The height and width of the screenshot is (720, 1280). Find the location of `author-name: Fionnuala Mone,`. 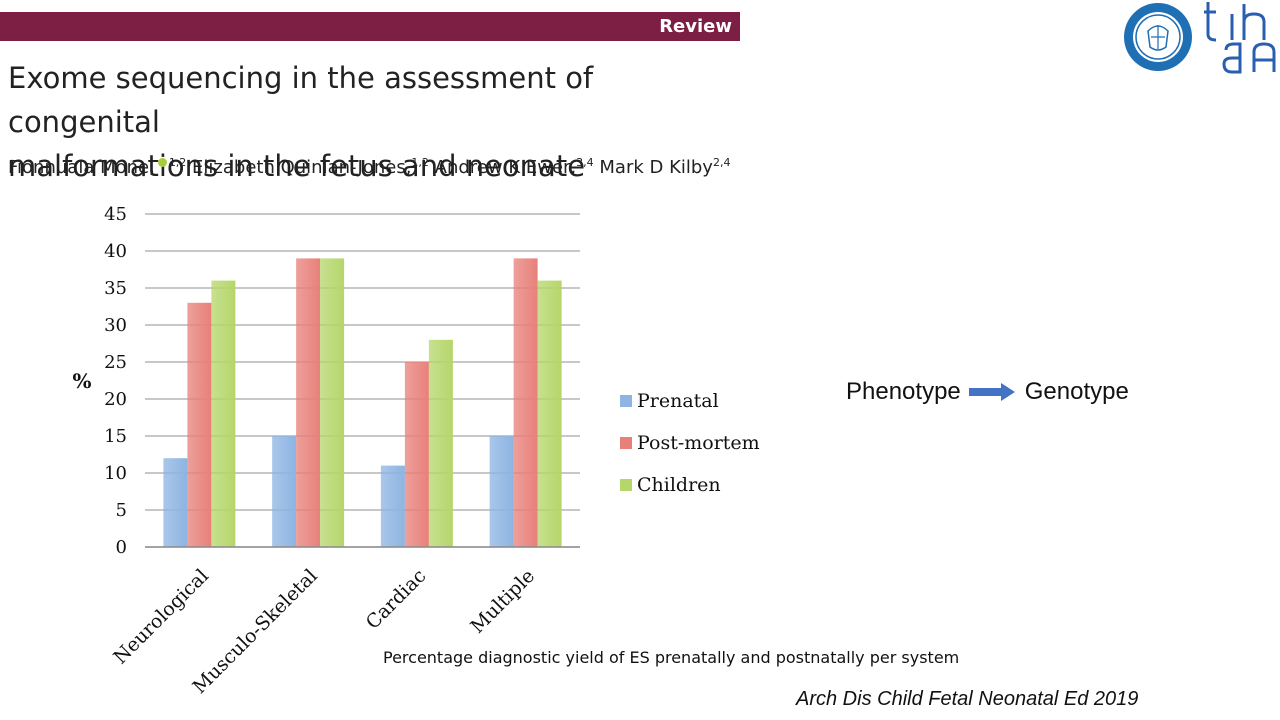

author-name: Fionnuala Mone, is located at coordinates (81, 167).